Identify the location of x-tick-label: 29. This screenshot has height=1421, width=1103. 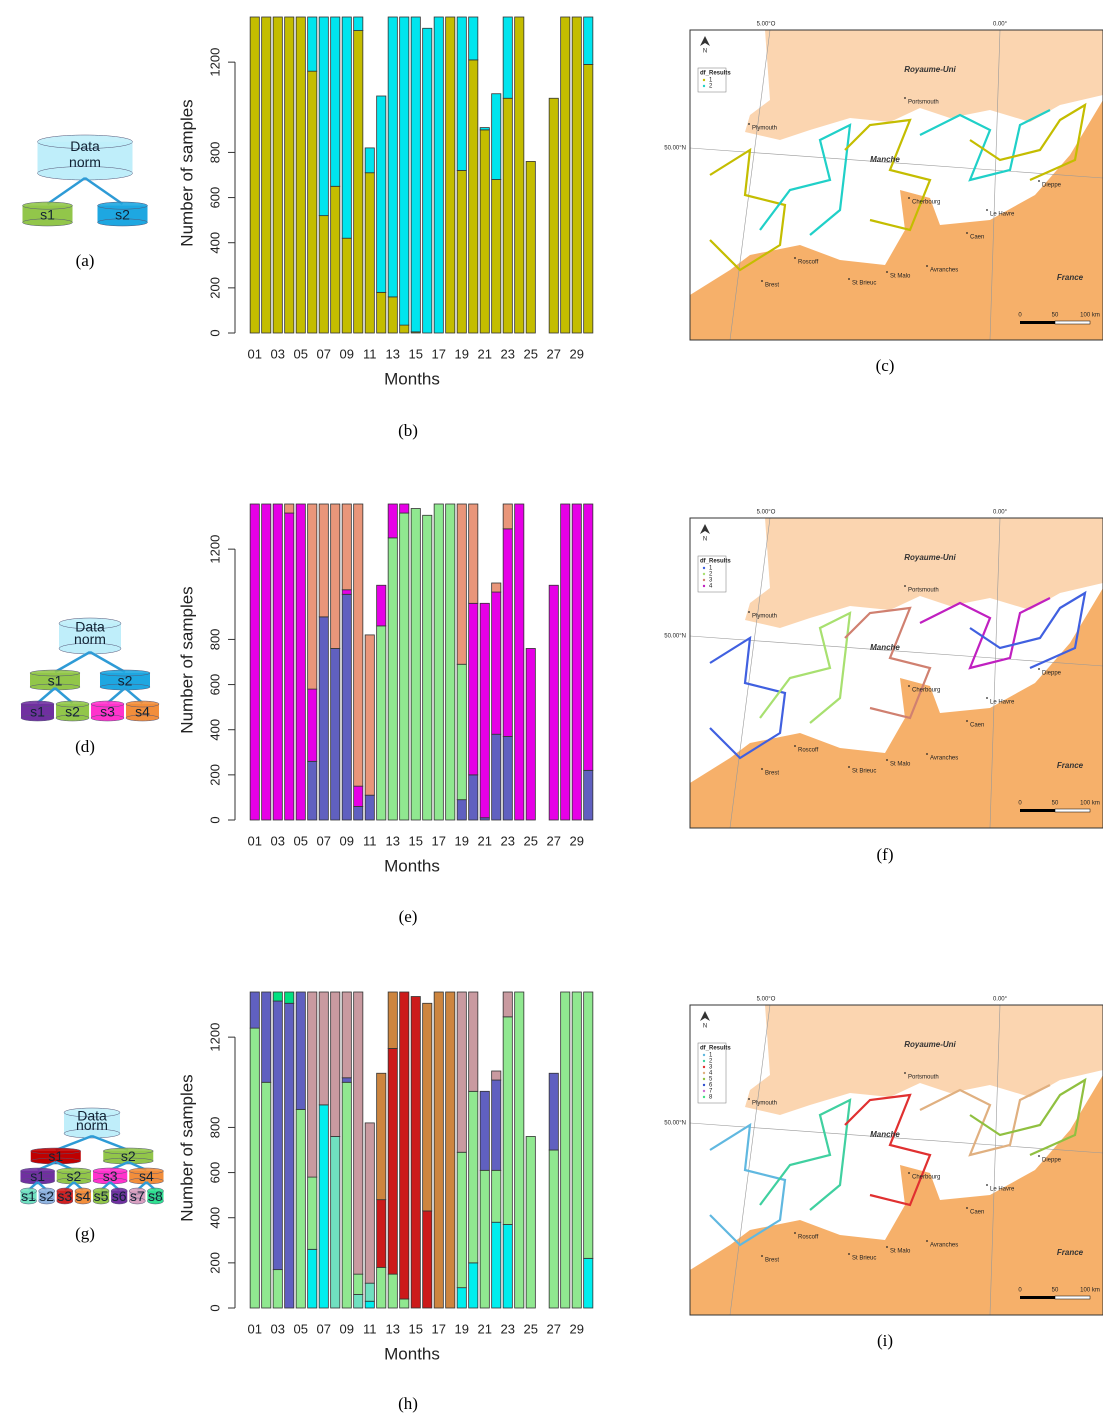
(577, 840).